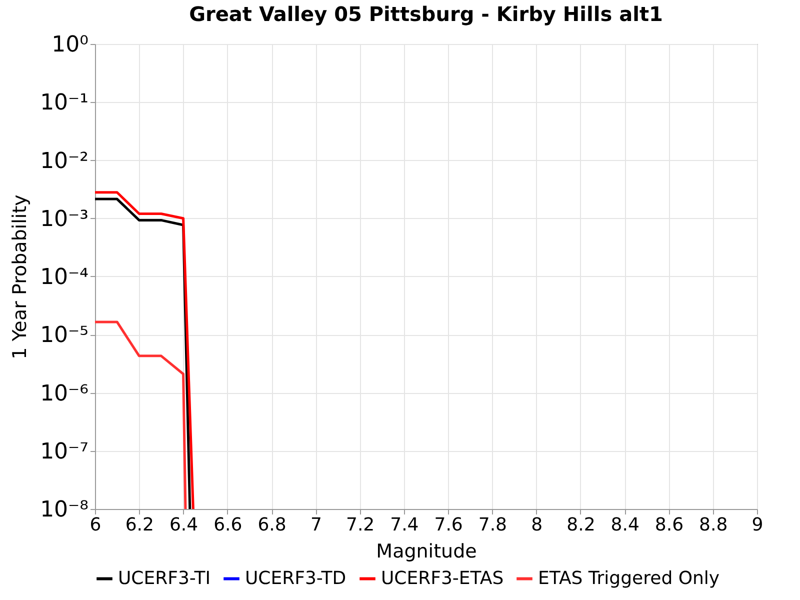  Describe the element at coordinates (64, 219) in the screenshot. I see `y-tick-label: 10⁻³` at that location.